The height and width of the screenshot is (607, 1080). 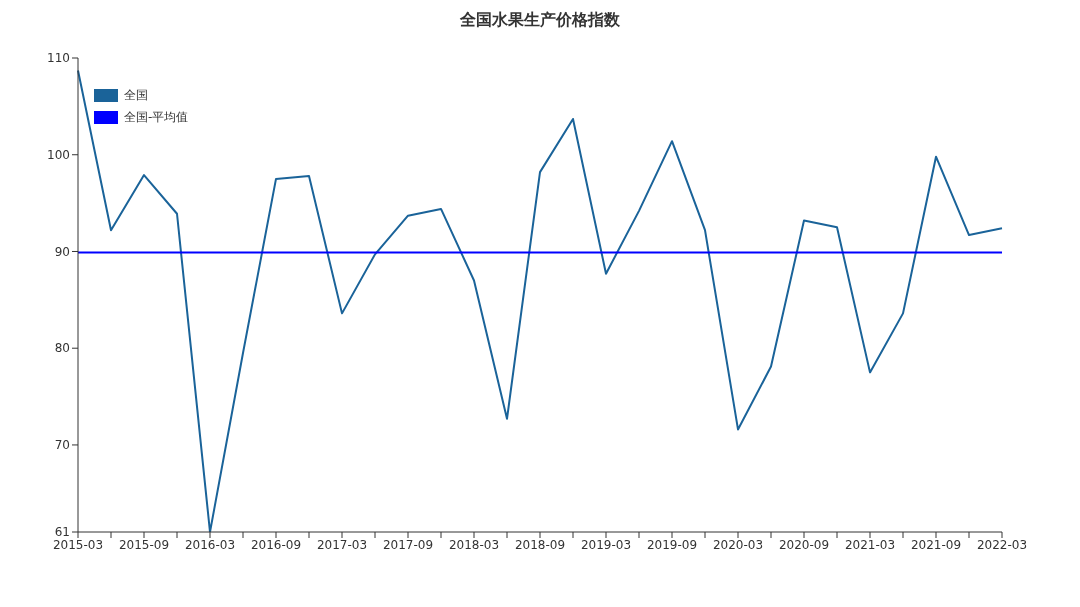 I want to click on x-tick-label: 2021-03, so click(x=870, y=544).